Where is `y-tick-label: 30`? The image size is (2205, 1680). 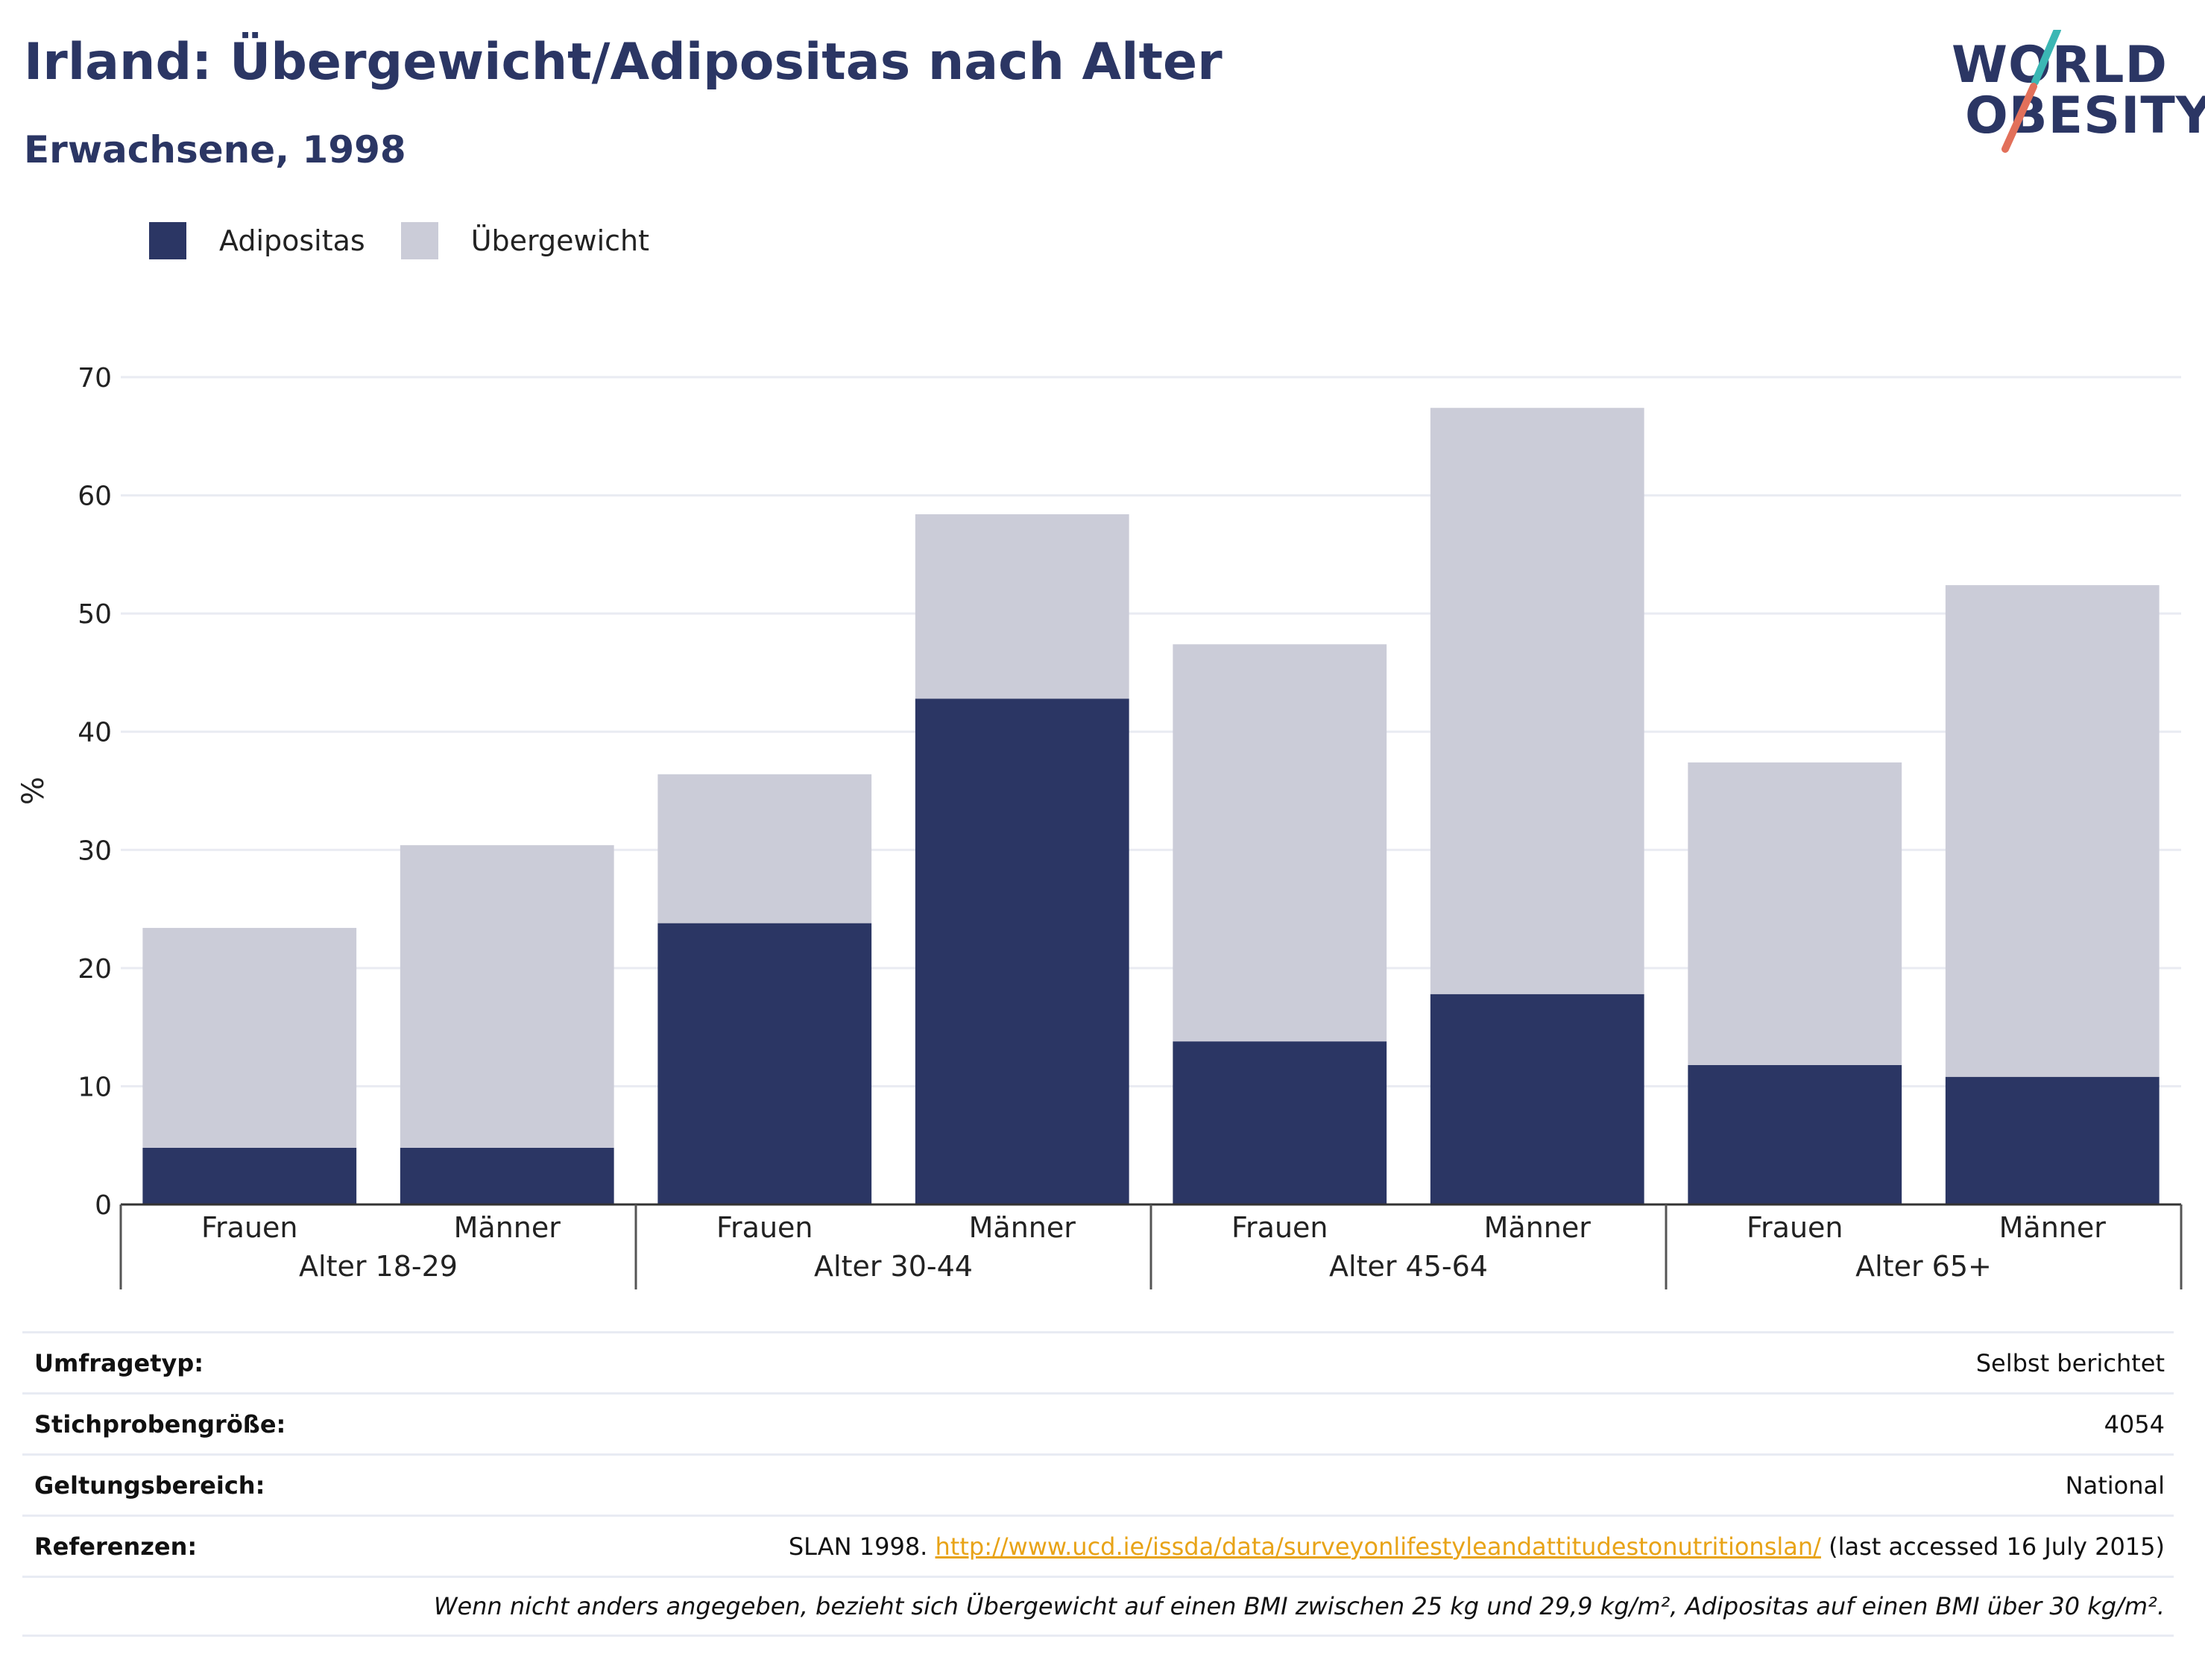
y-tick-label: 30 is located at coordinates (95, 851).